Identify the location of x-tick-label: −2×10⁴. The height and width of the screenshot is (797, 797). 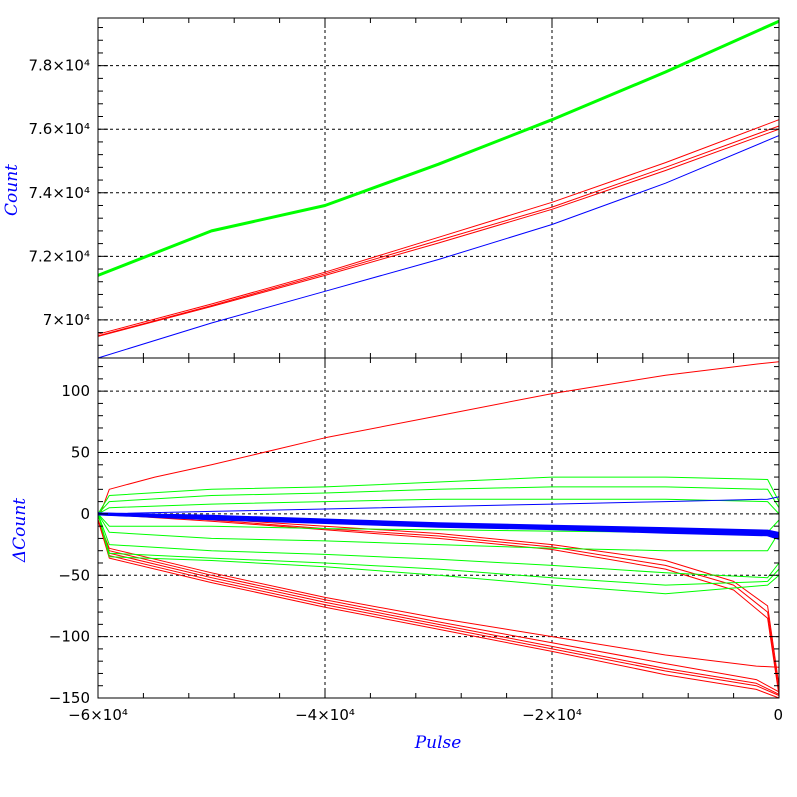
(552, 715).